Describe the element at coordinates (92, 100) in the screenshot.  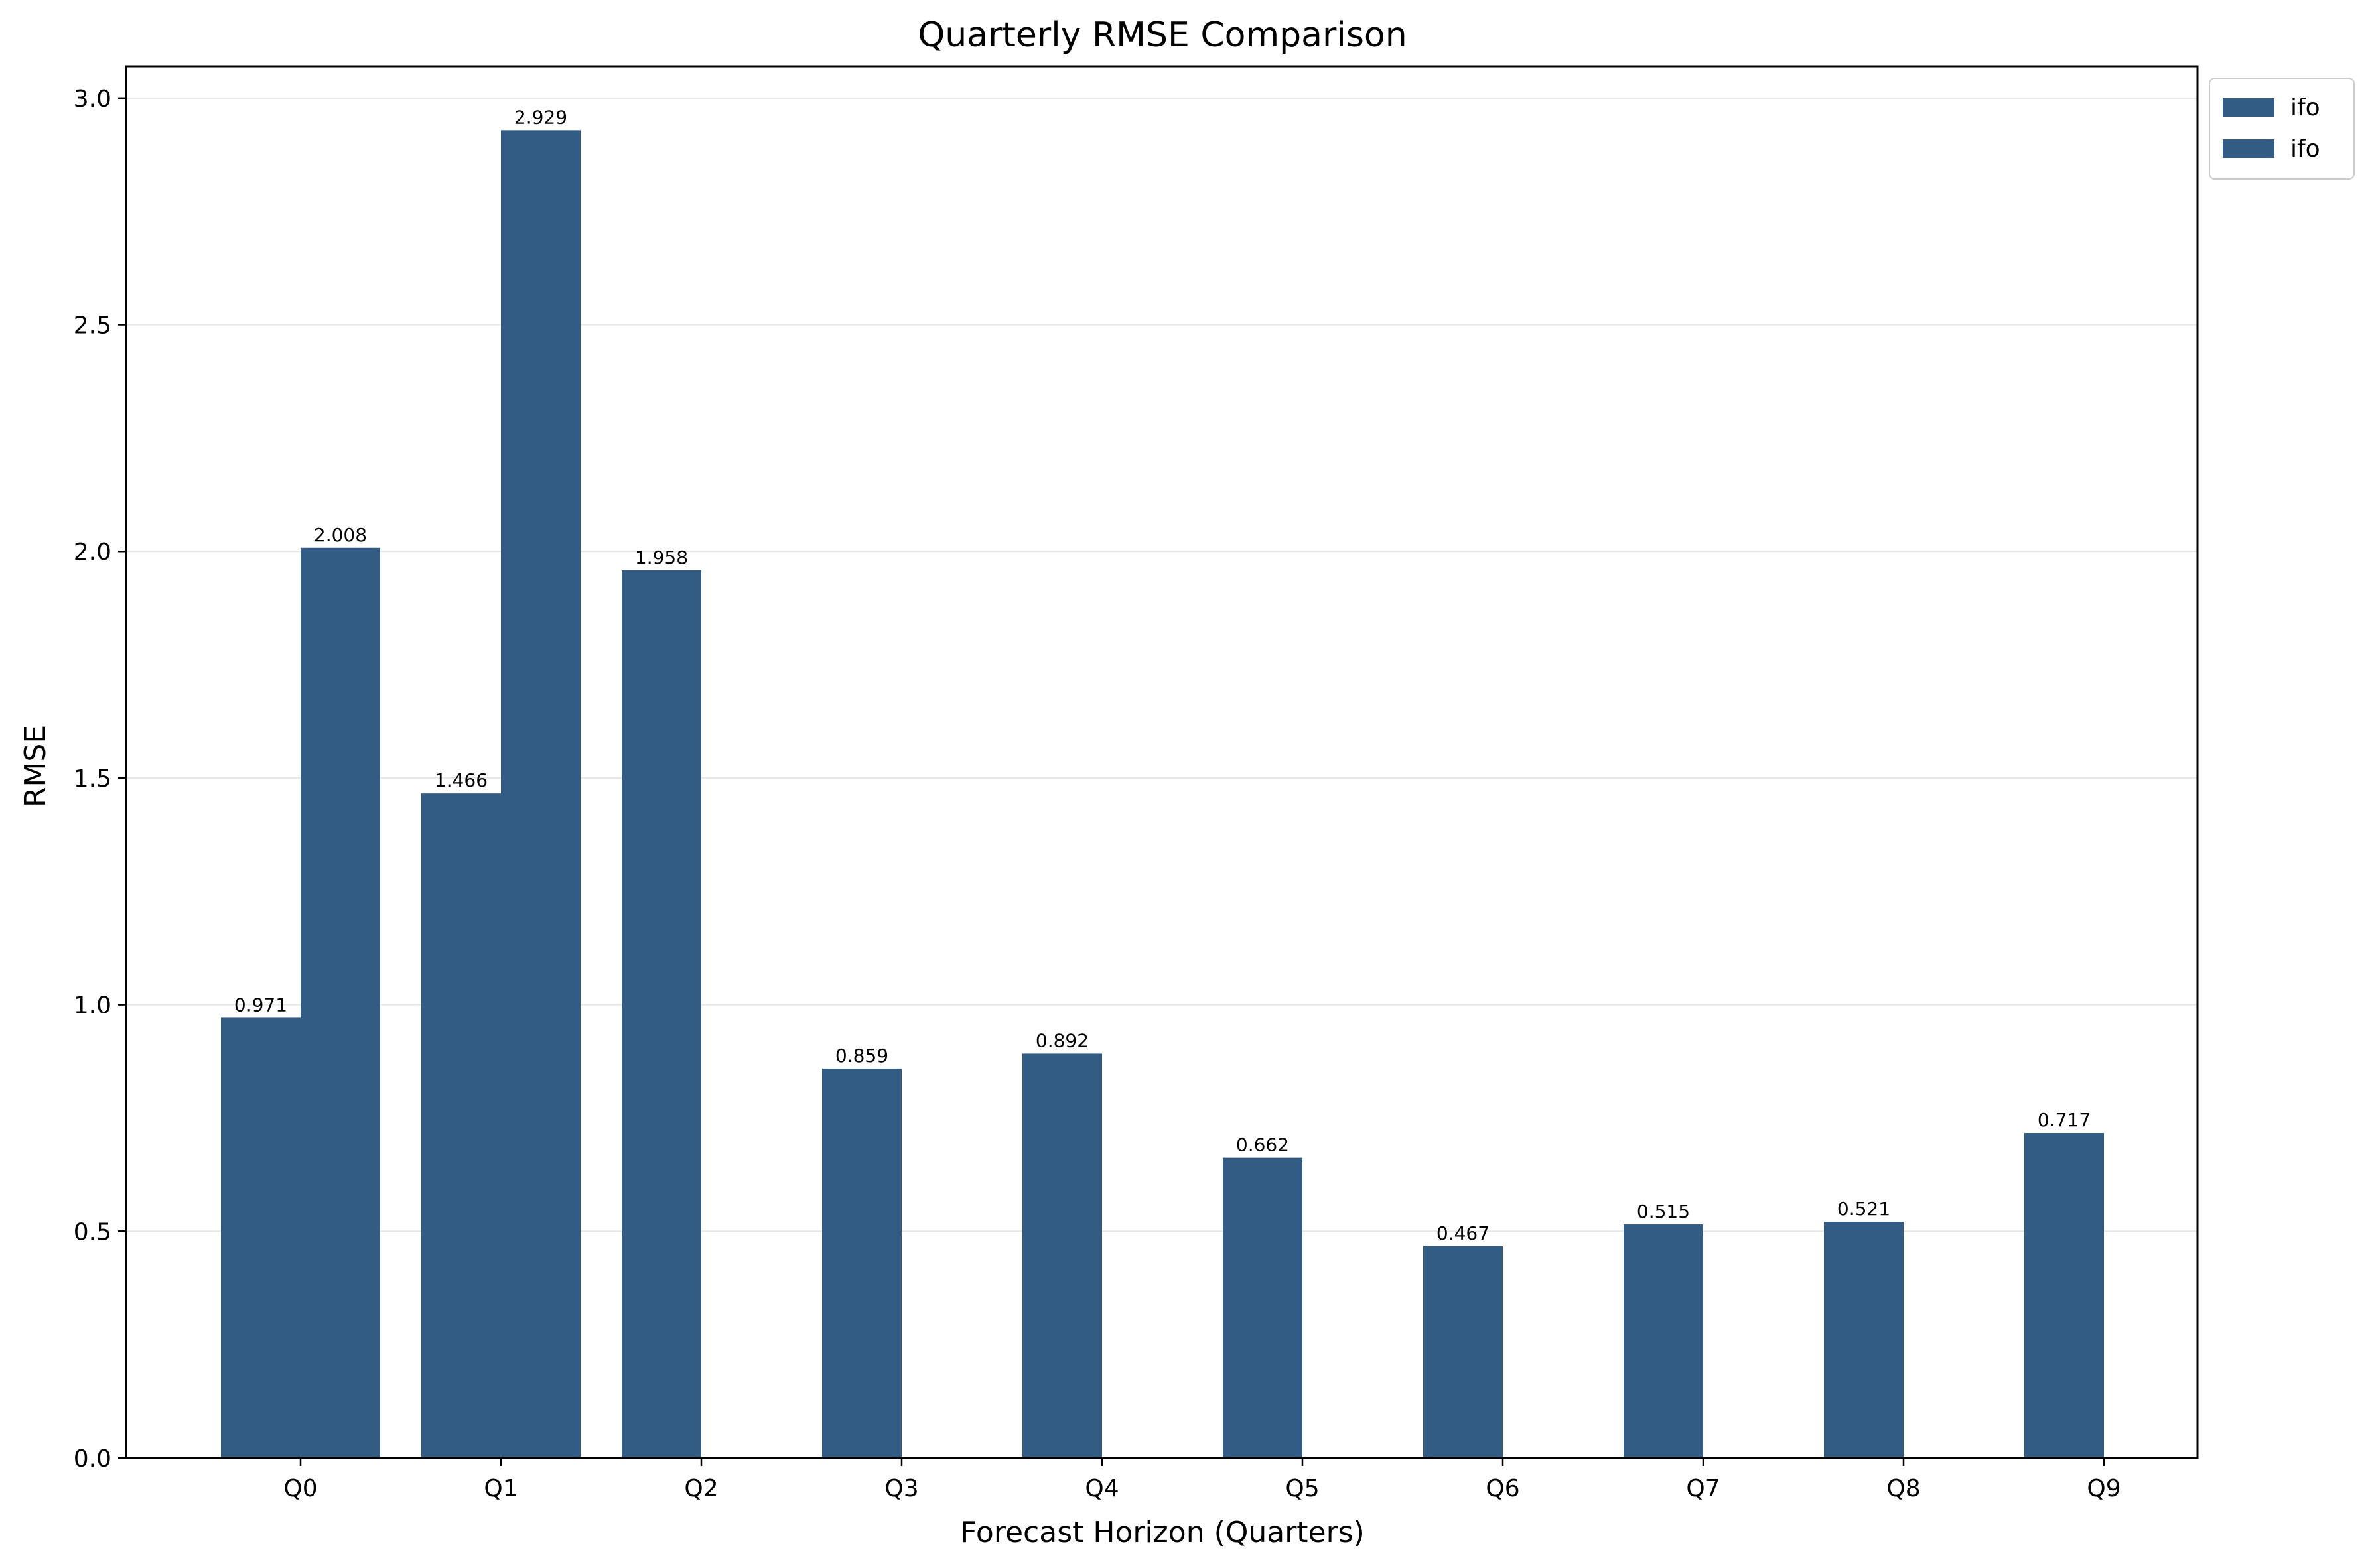
I see `y-tick-label: 3.0` at that location.